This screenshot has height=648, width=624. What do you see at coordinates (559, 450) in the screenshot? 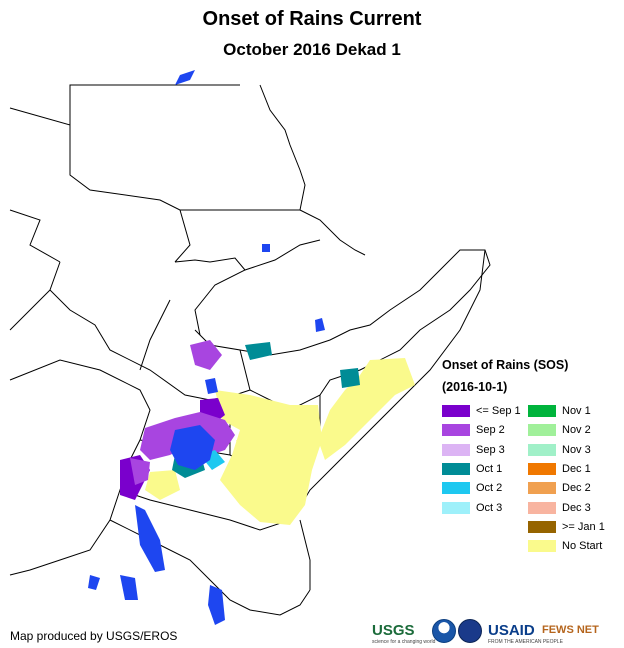
I see `legend-item: Nov 3` at bounding box center [559, 450].